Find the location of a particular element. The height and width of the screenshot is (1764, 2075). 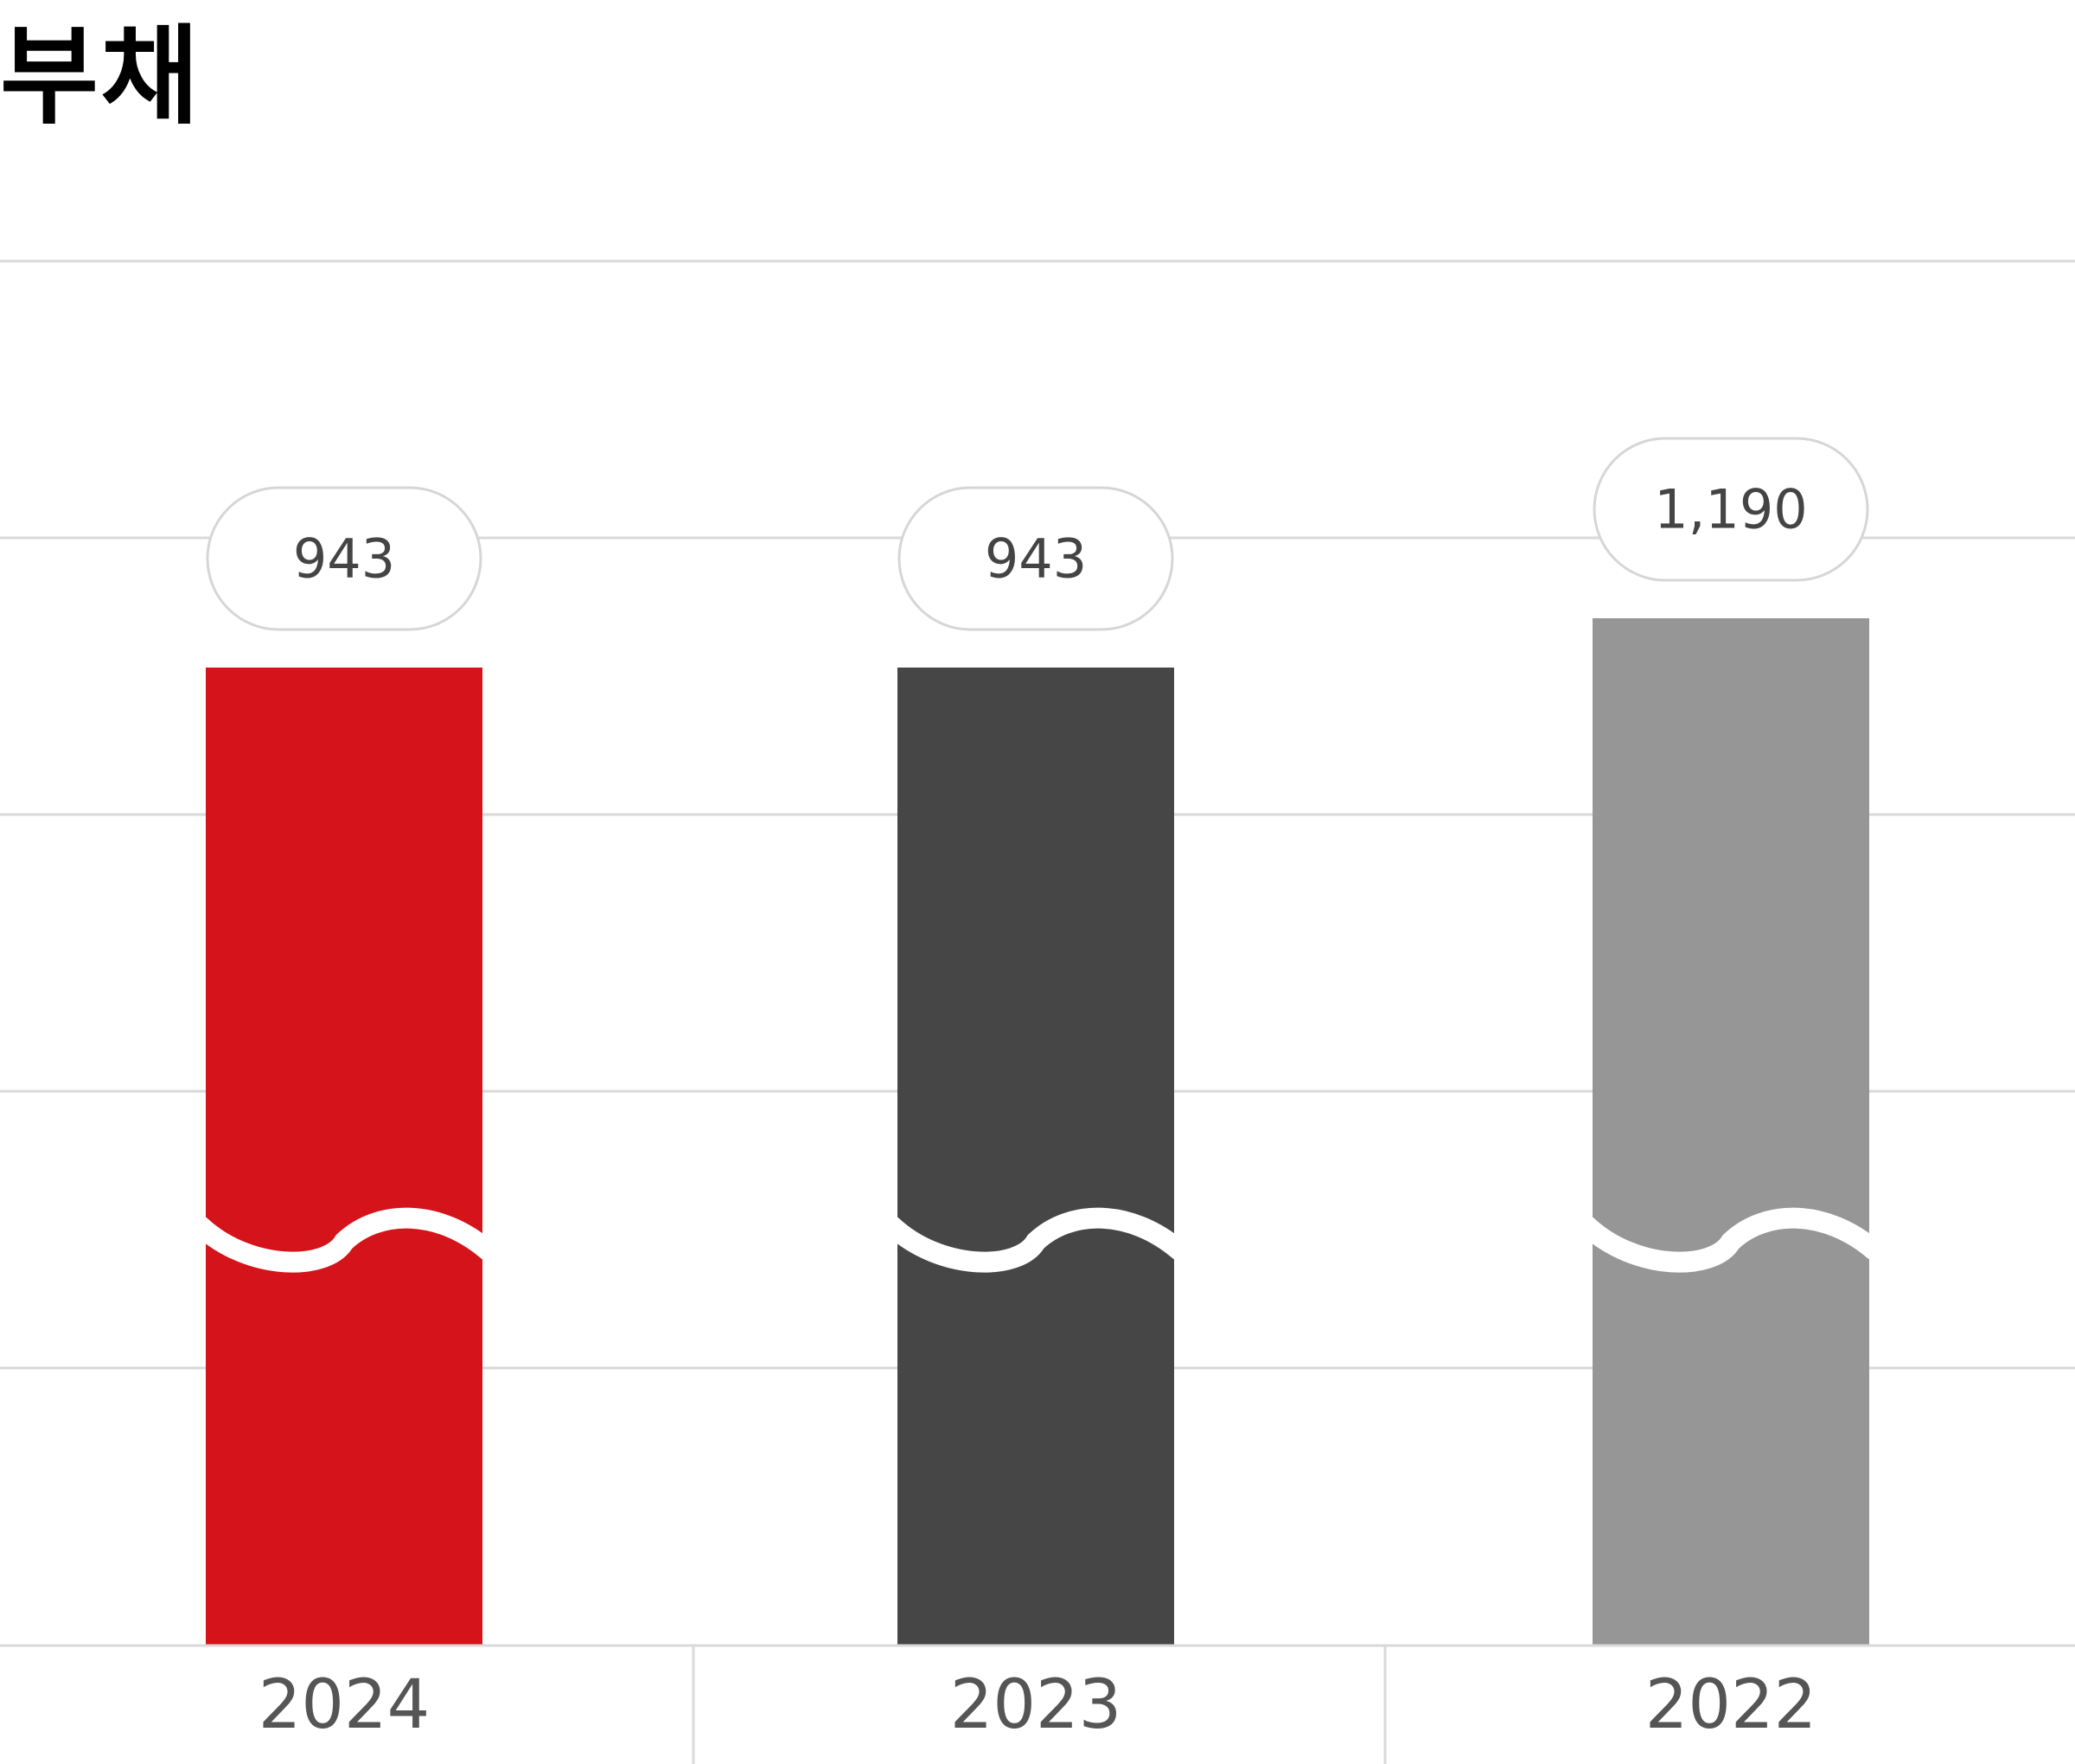

bar-2022 is located at coordinates (1731, 1131).